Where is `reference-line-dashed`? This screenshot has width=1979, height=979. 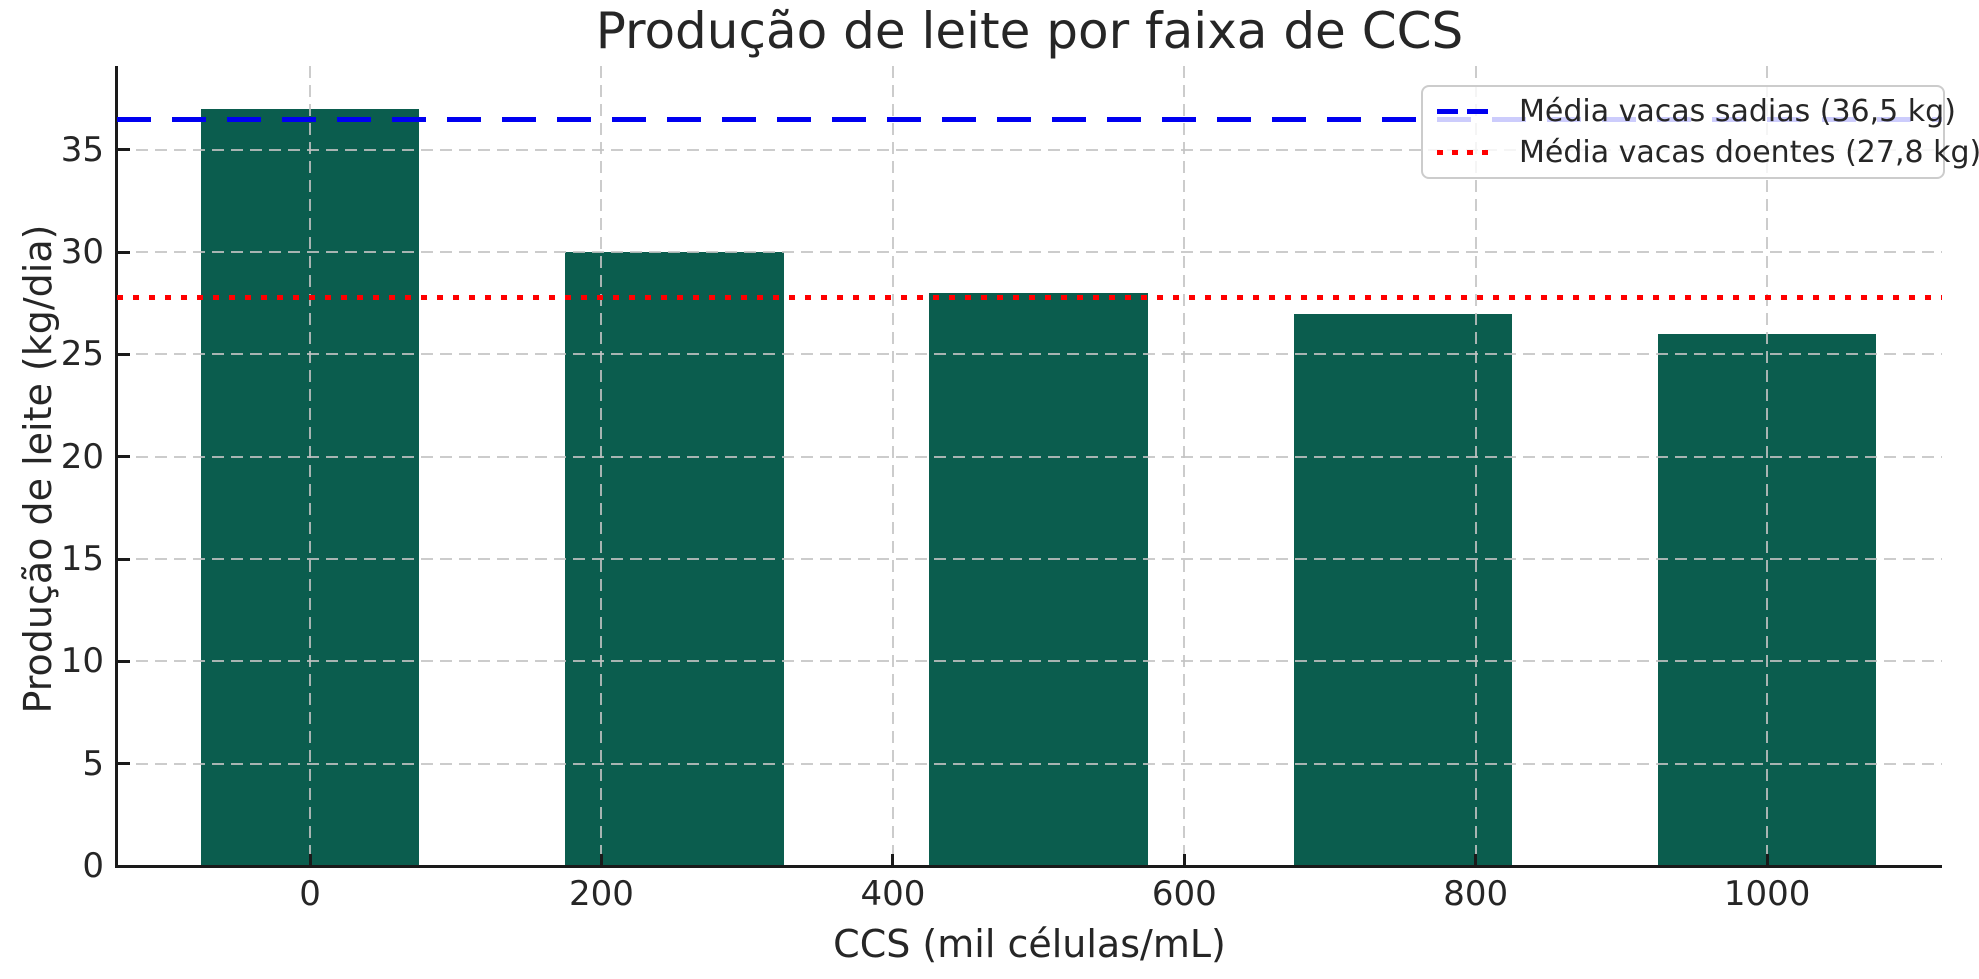
reference-line-dashed is located at coordinates (1029, 119).